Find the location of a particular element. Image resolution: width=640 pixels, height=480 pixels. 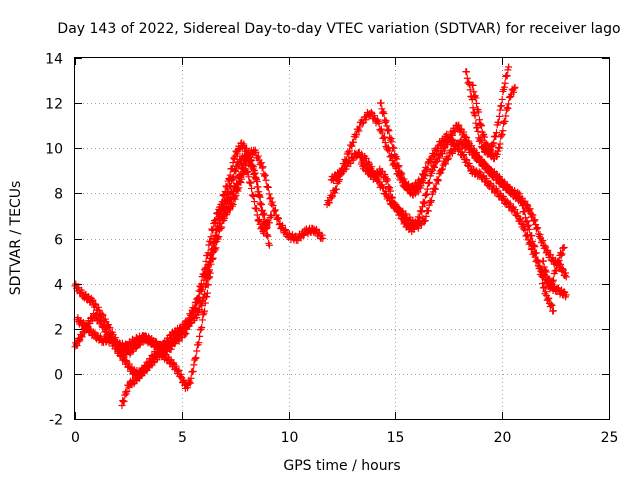

series-sat-j is located at coordinates (402, 149).